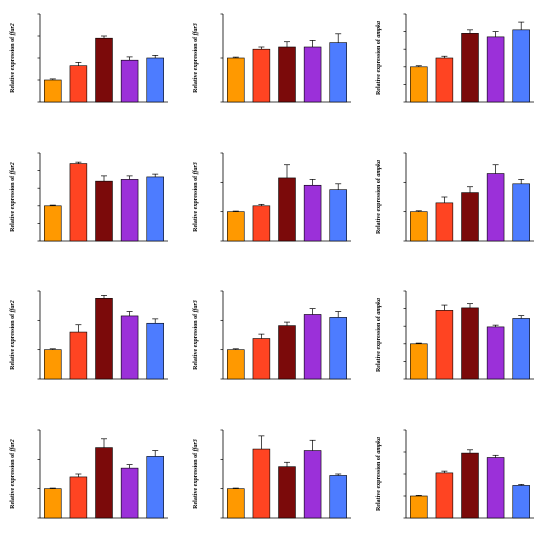 This screenshot has height=556, width=550. Describe the element at coordinates (272, 58) in the screenshot. I see `panel-b: Relative expression of ffar3` at that location.